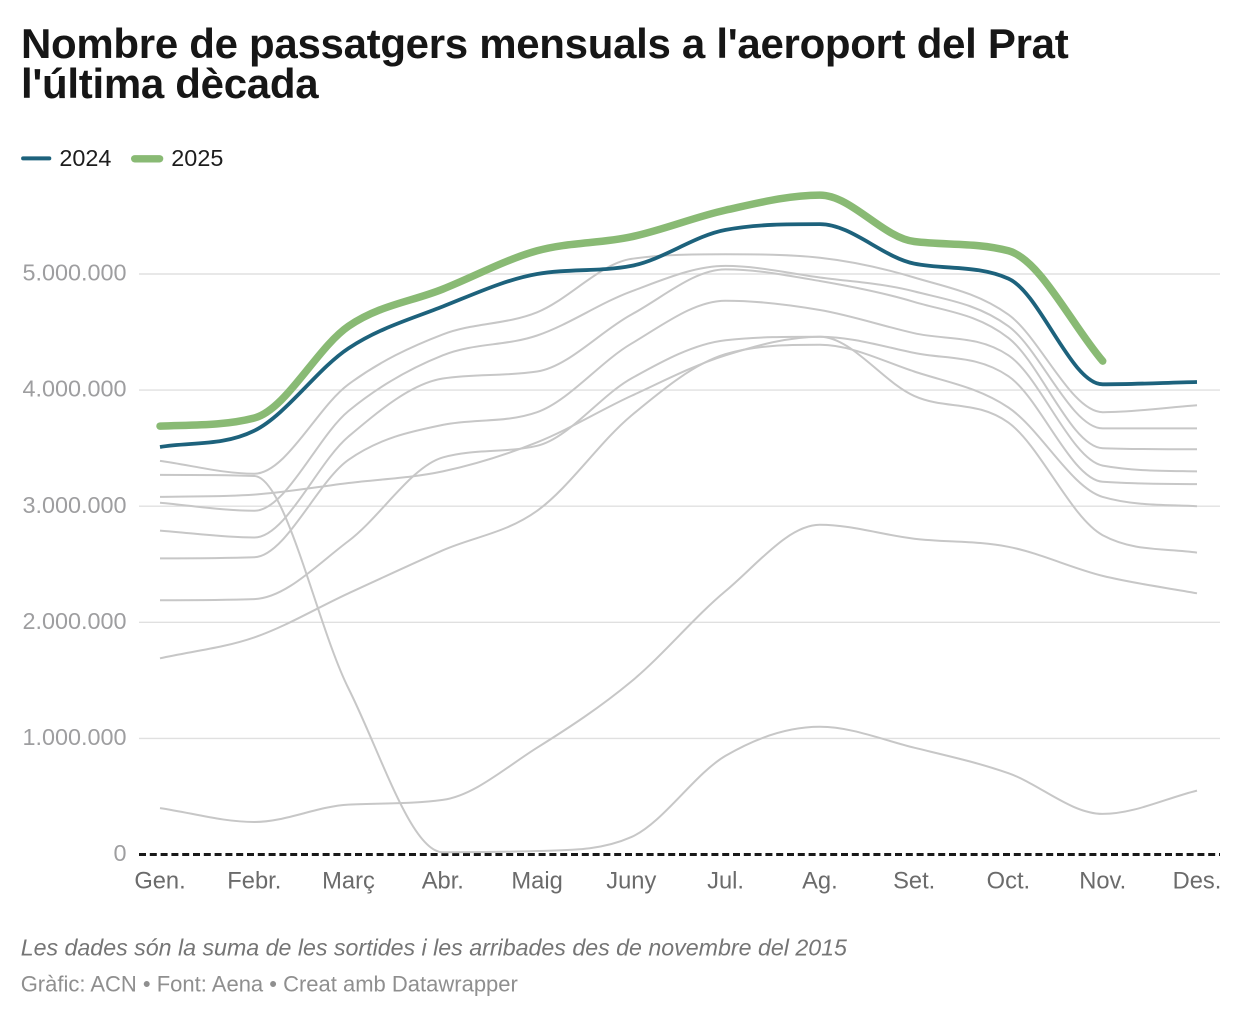 This screenshot has height=1025, width=1240. Describe the element at coordinates (536, 882) in the screenshot. I see `svg-text: Maig` at that location.